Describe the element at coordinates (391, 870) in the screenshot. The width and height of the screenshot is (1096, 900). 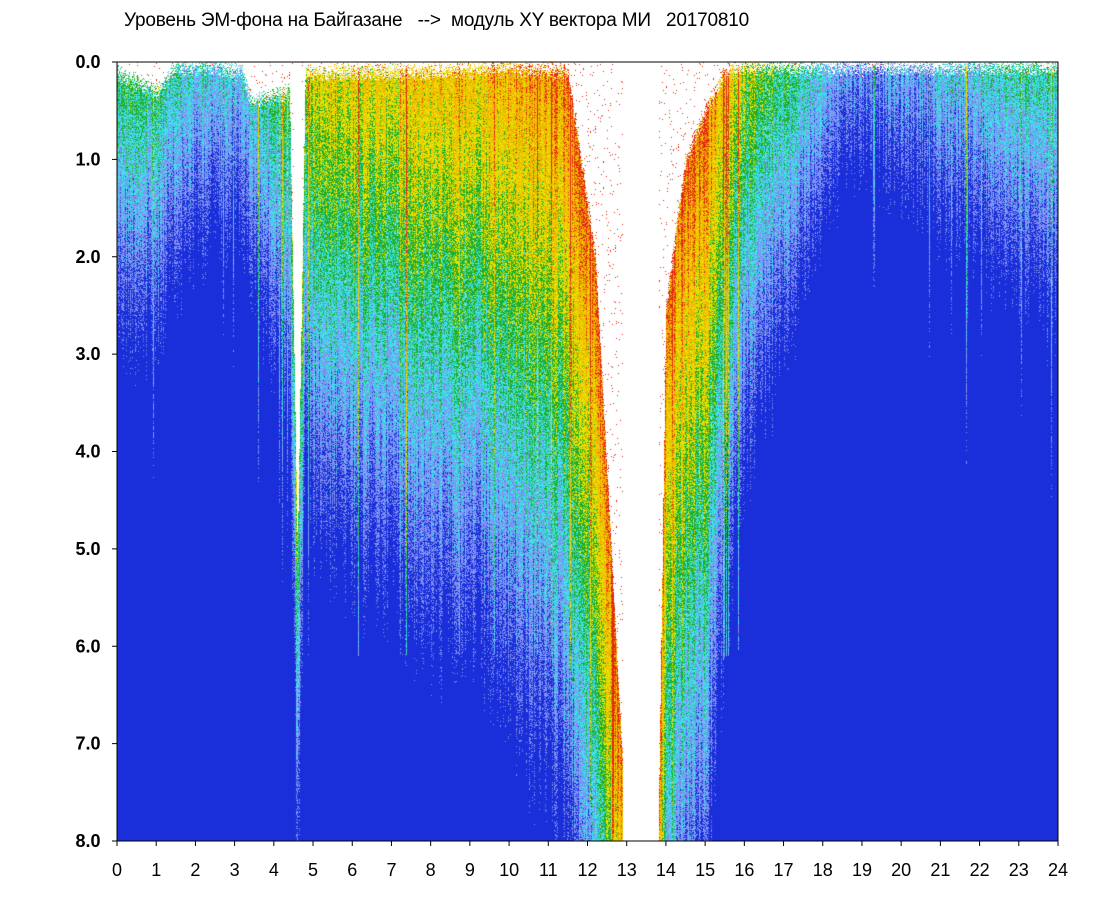
I see `x-tick-label: 7` at that location.